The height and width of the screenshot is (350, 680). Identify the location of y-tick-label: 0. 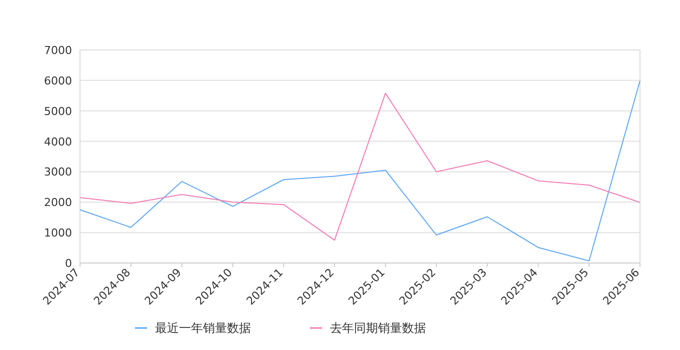
(68, 263).